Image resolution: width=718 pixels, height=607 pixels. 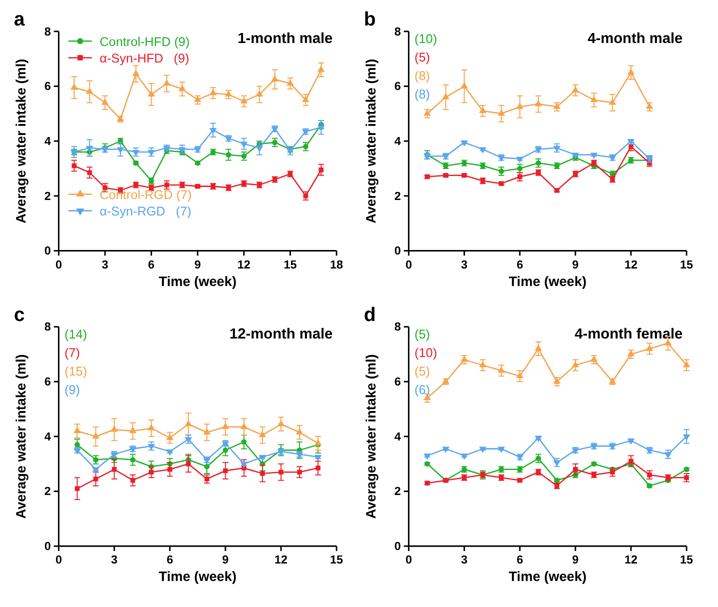 I want to click on text: (8), so click(x=422, y=95).